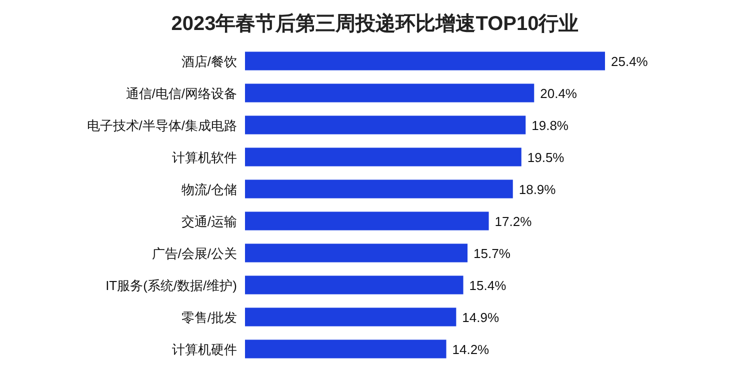 Image resolution: width=750 pixels, height=369 pixels. I want to click on y-tick-label: 广告/会展/公关, so click(194, 253).